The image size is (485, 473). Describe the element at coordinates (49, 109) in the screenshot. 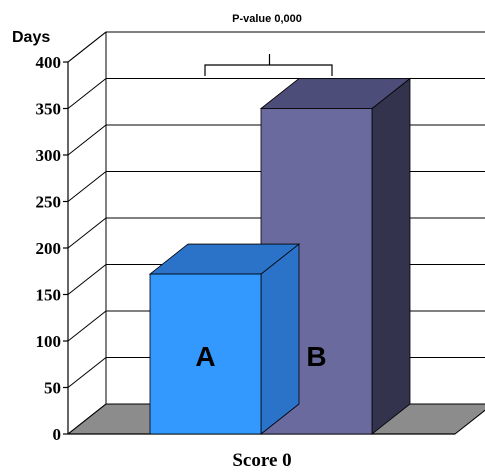

I see `y-tick-label: 350` at that location.